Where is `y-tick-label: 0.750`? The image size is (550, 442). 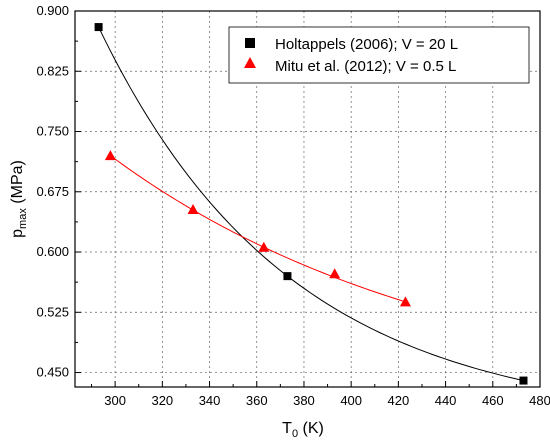
y-tick-label: 0.750 is located at coordinates (52, 131).